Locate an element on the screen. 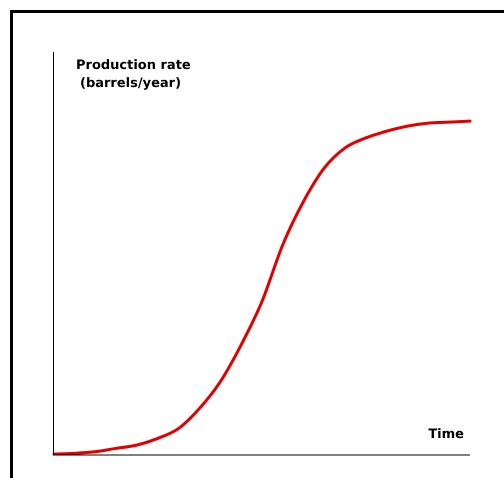 The height and width of the screenshot is (478, 504). y-axis-title: Production rate (barrels/year) is located at coordinates (133, 74).